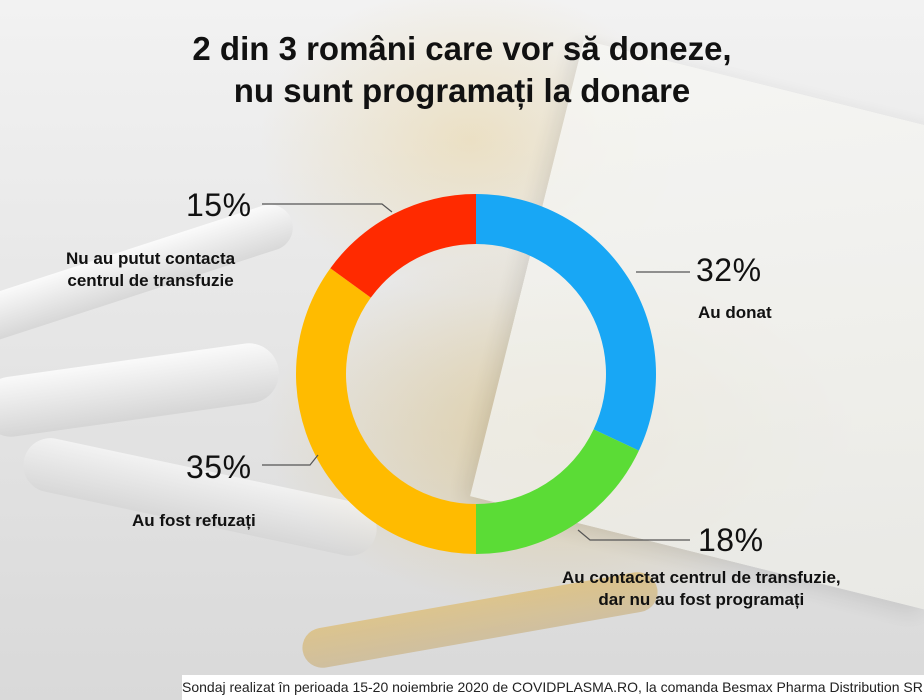 This screenshot has width=924, height=700. What do you see at coordinates (731, 540) in the screenshot?
I see `slice-percent-contactat: 18%` at bounding box center [731, 540].